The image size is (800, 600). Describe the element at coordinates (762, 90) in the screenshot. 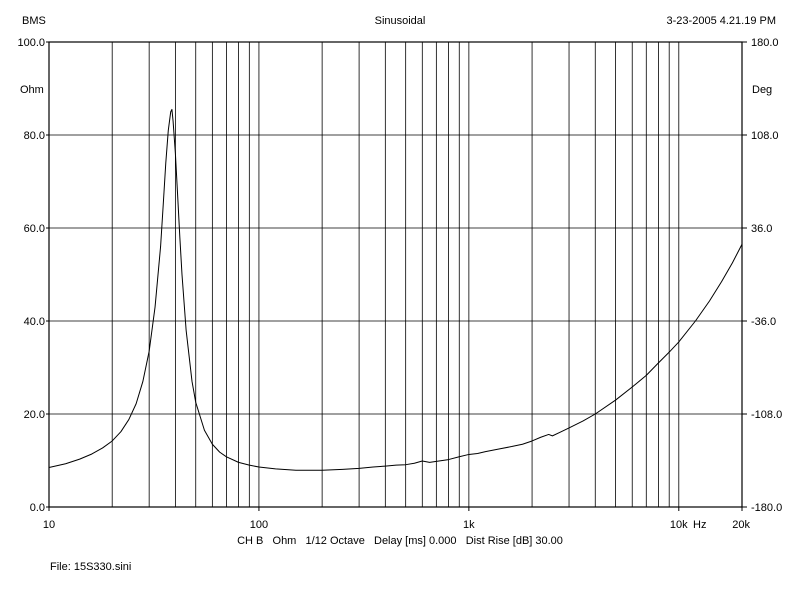

I see `y2-axis-label: Deg` at that location.